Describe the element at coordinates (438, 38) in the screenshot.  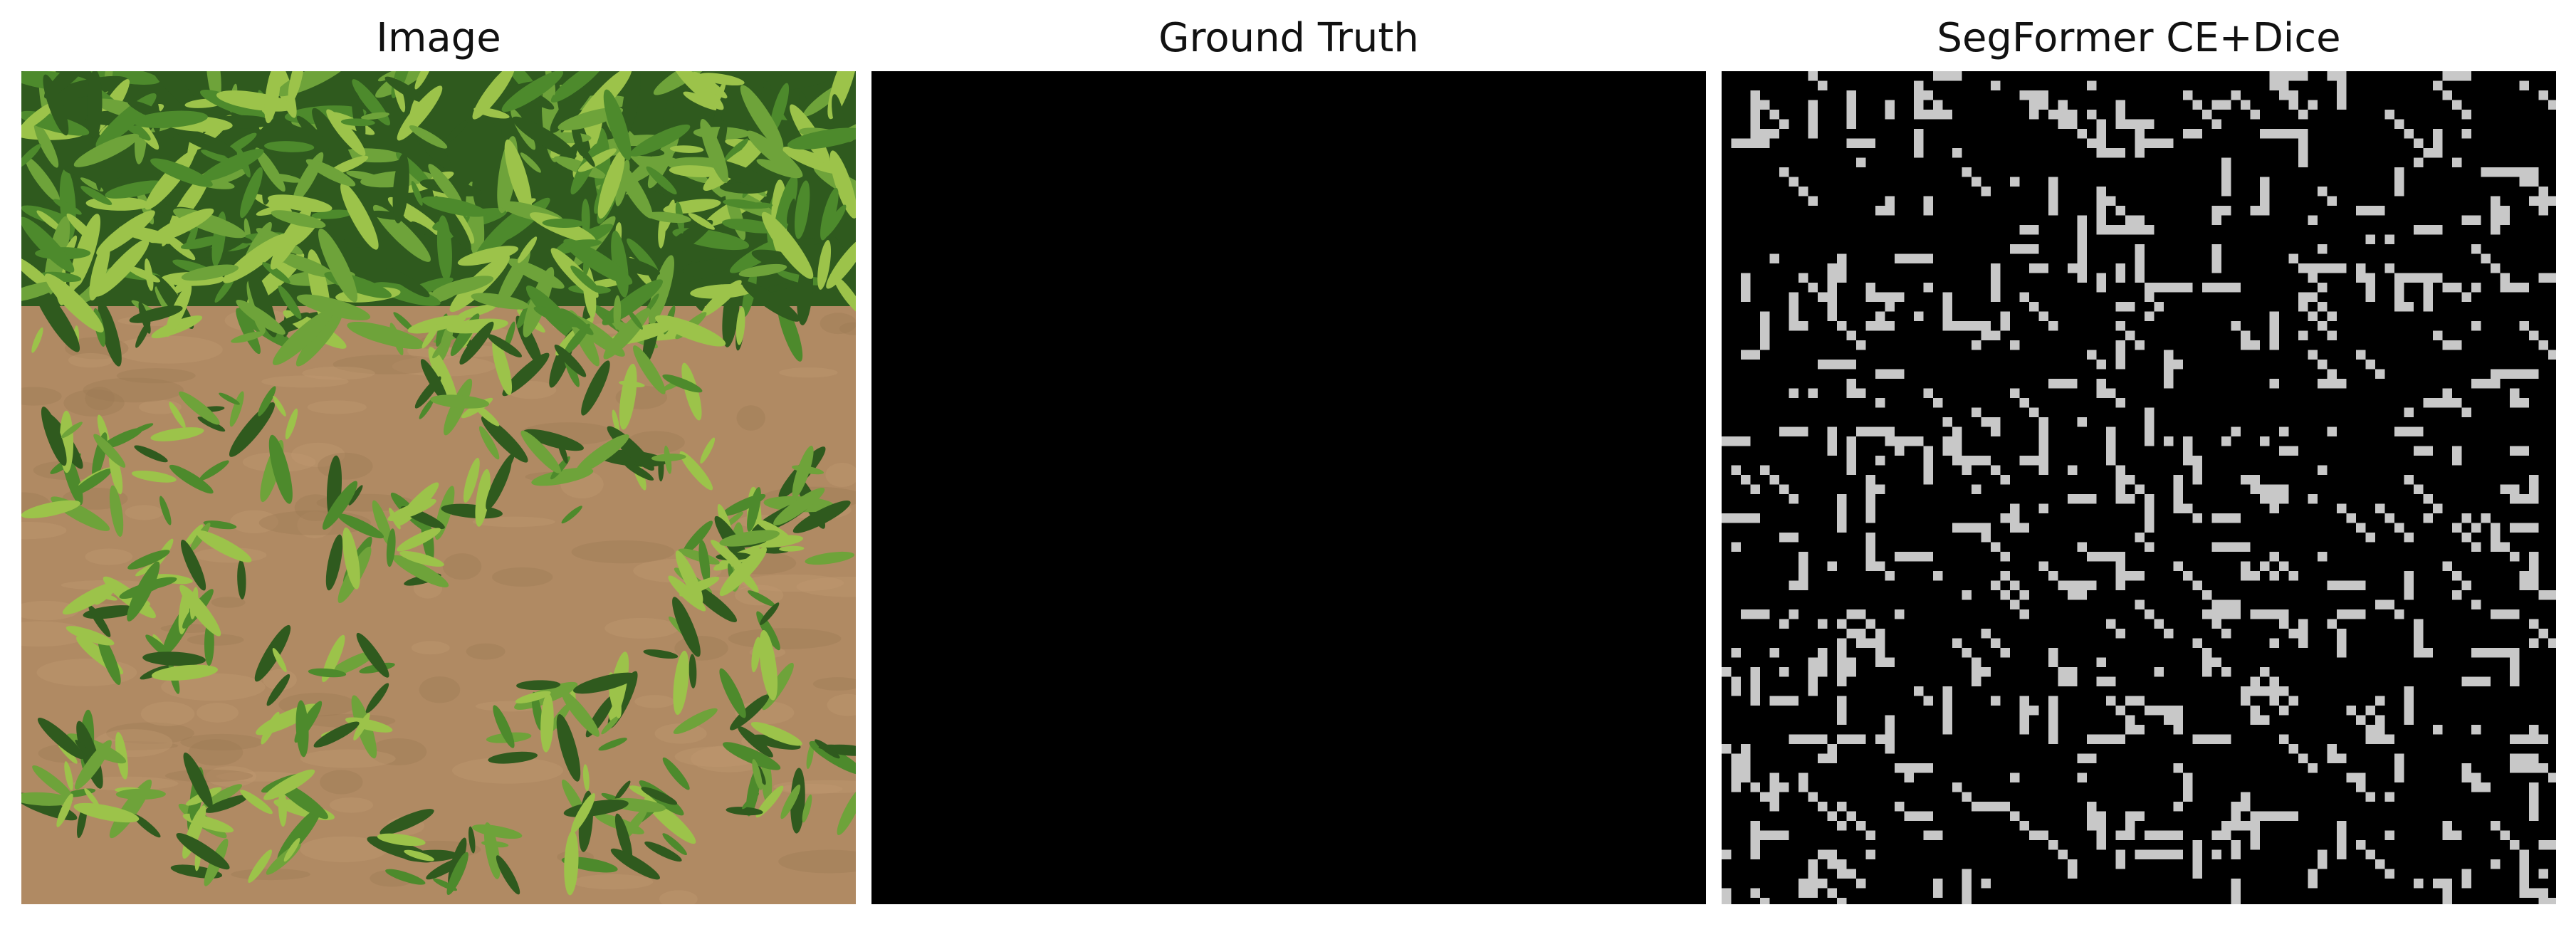
I see `panel-title-image: Image` at that location.